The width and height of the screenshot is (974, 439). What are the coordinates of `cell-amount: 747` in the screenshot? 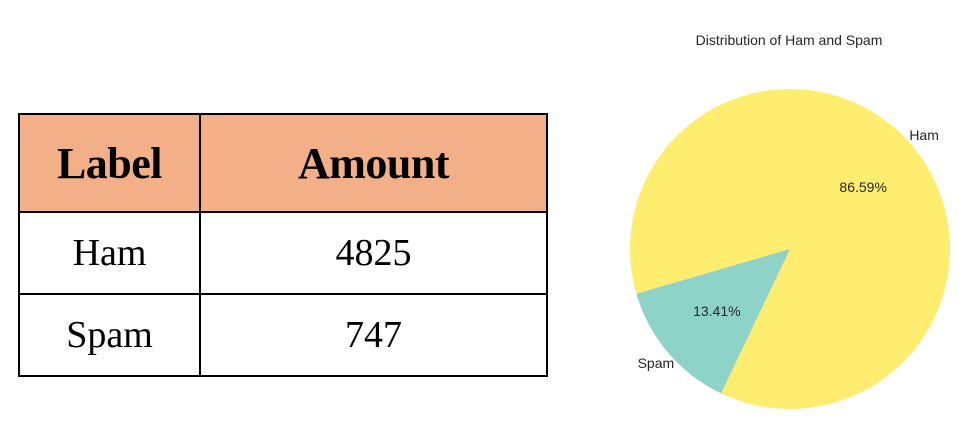 It's located at (373, 335).